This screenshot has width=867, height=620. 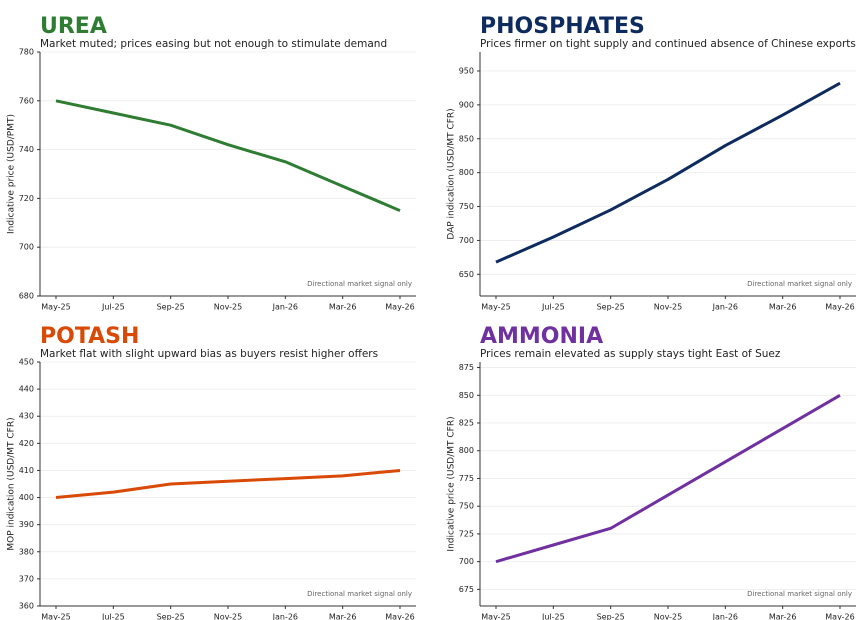 What do you see at coordinates (466, 478) in the screenshot?
I see `y-tick-label: 775` at bounding box center [466, 478].